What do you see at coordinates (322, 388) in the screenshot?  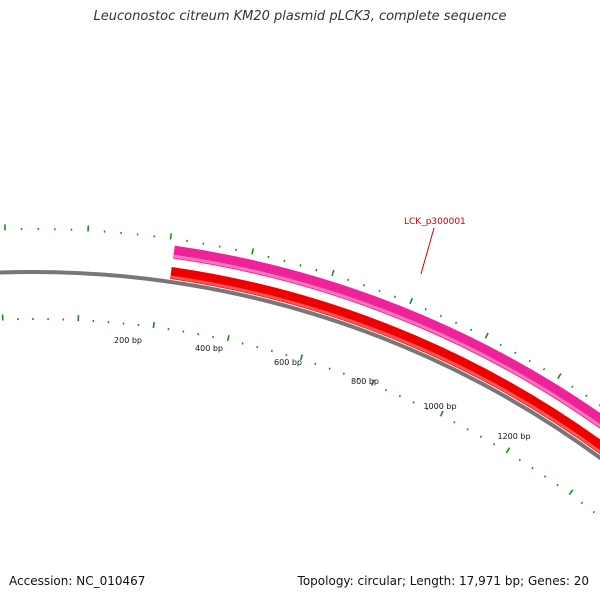 I see `tick-label-group: 200 bp 400 bp 600 bp 800 bp 1000 bp 1200 bp` at bounding box center [322, 388].